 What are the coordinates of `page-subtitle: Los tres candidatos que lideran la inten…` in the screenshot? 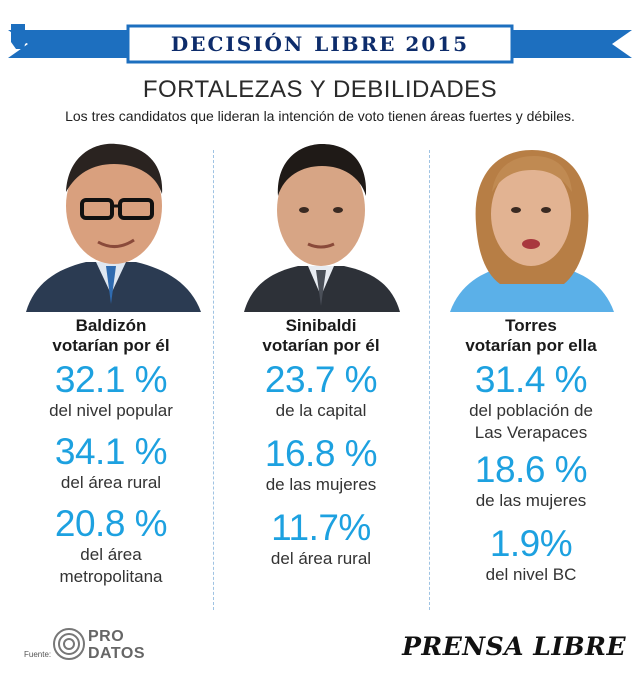 It's located at (320, 116).